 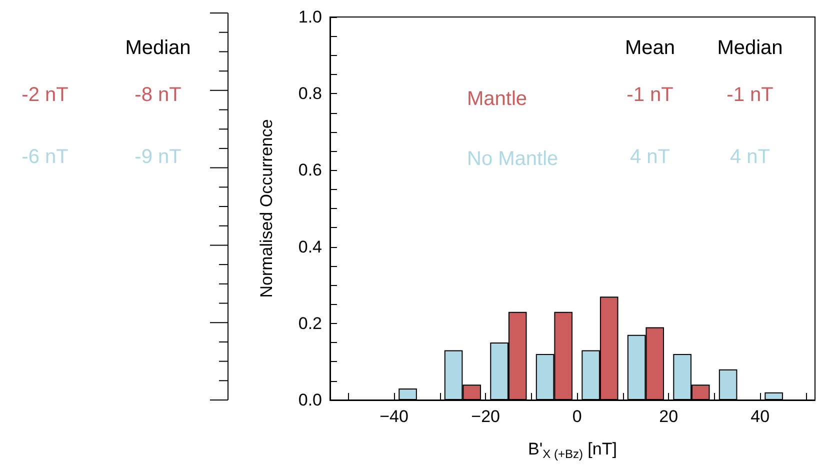 What do you see at coordinates (512, 159) in the screenshot?
I see `text: No Mantle` at bounding box center [512, 159].